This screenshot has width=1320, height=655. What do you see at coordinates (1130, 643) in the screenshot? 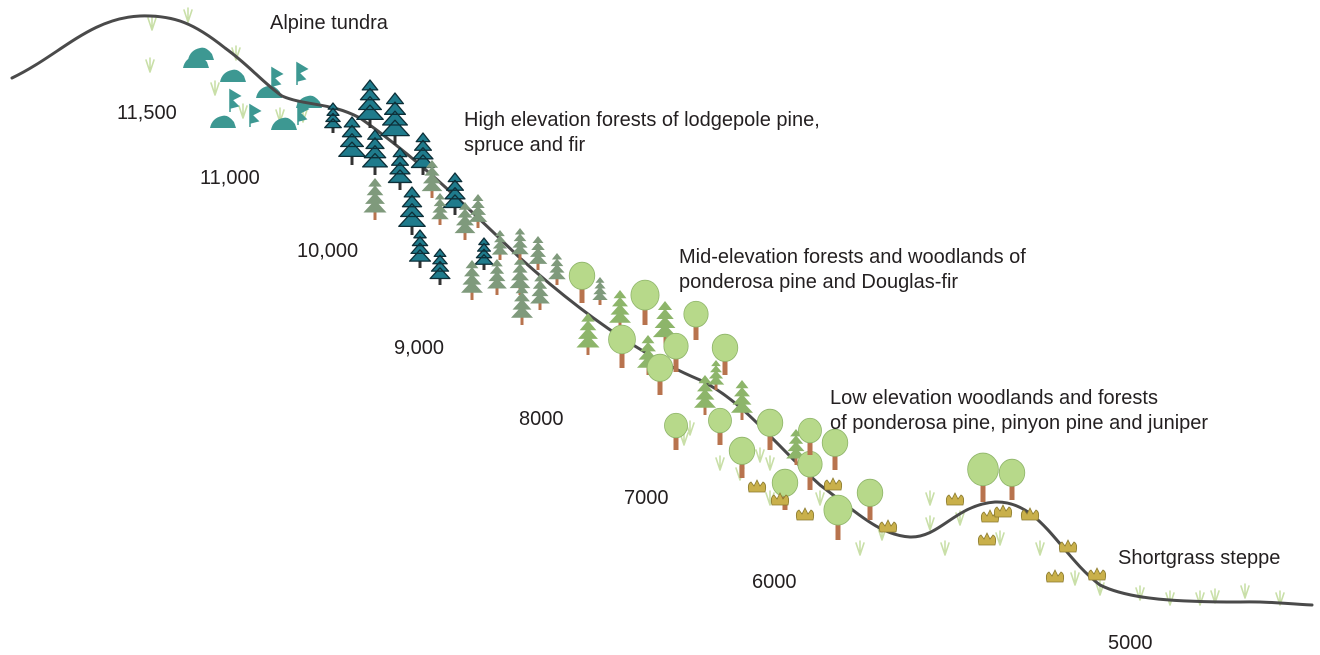
I see `elevation-label-5000: 5000` at bounding box center [1130, 643].